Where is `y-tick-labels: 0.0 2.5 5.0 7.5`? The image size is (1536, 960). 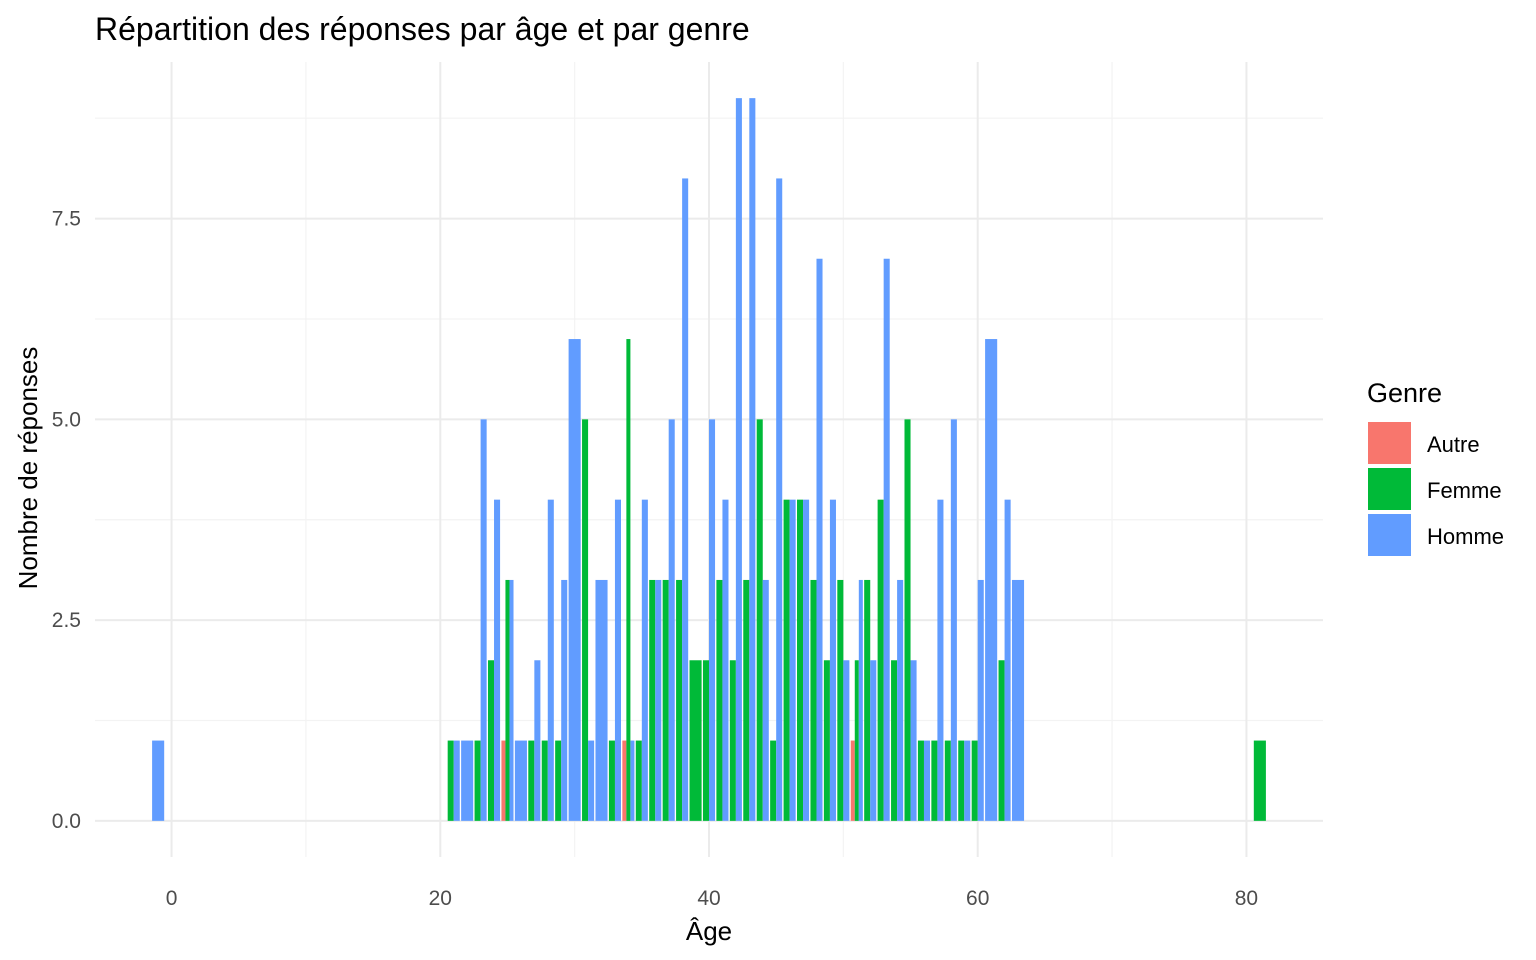
y-tick-labels: 0.0 2.5 5.0 7.5 is located at coordinates (66, 520).